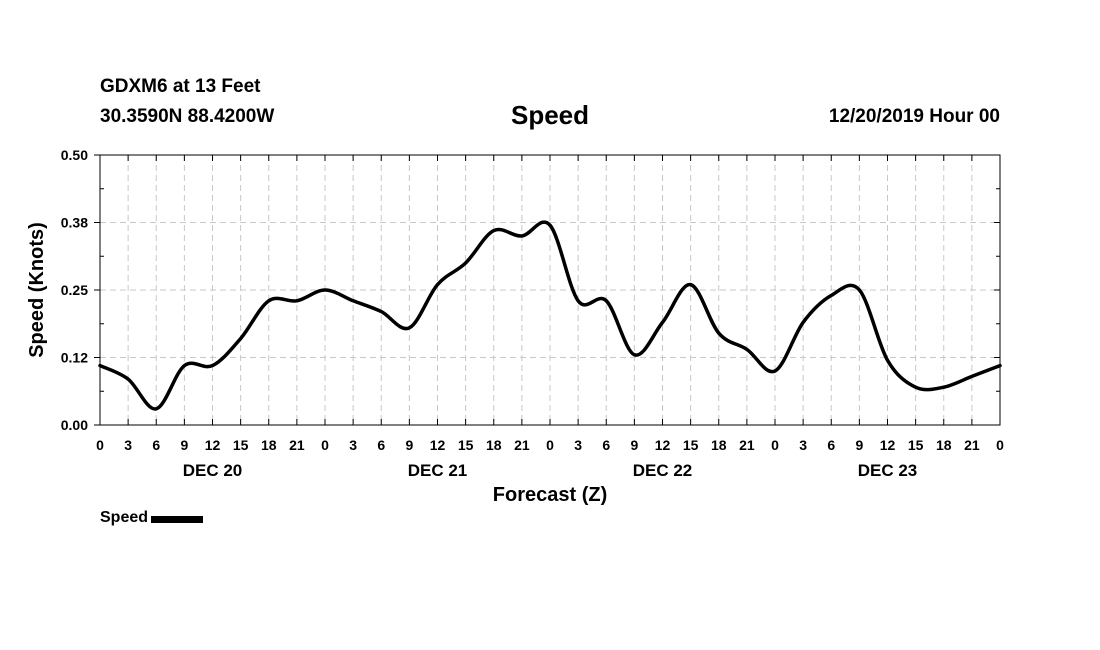 The height and width of the screenshot is (650, 1100). I want to click on y-tick-label: 0.12, so click(74, 358).